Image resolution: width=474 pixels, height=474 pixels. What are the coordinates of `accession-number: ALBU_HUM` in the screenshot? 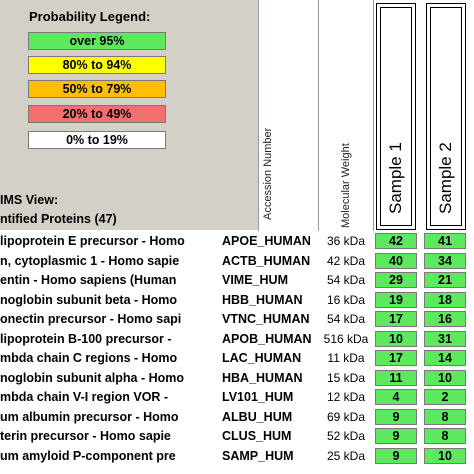 It's located at (257, 416).